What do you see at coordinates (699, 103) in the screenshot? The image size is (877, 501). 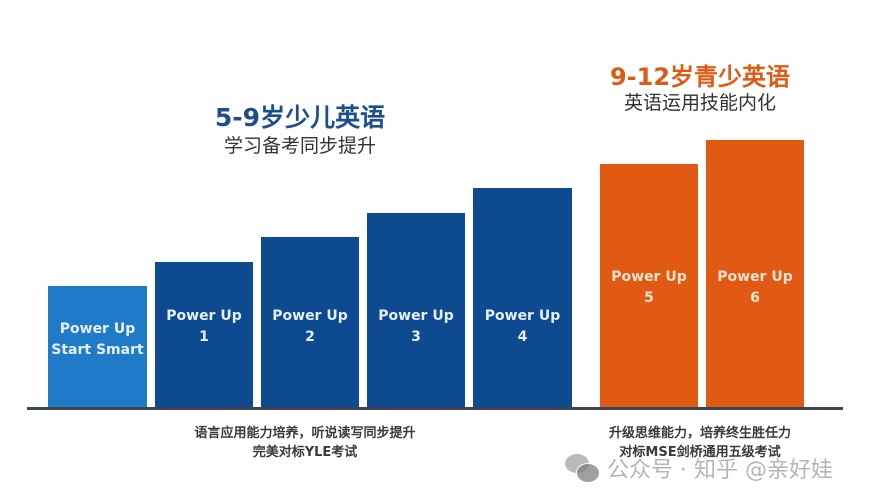 I see `teens-group-subtitle: 英语运用技能内化` at bounding box center [699, 103].